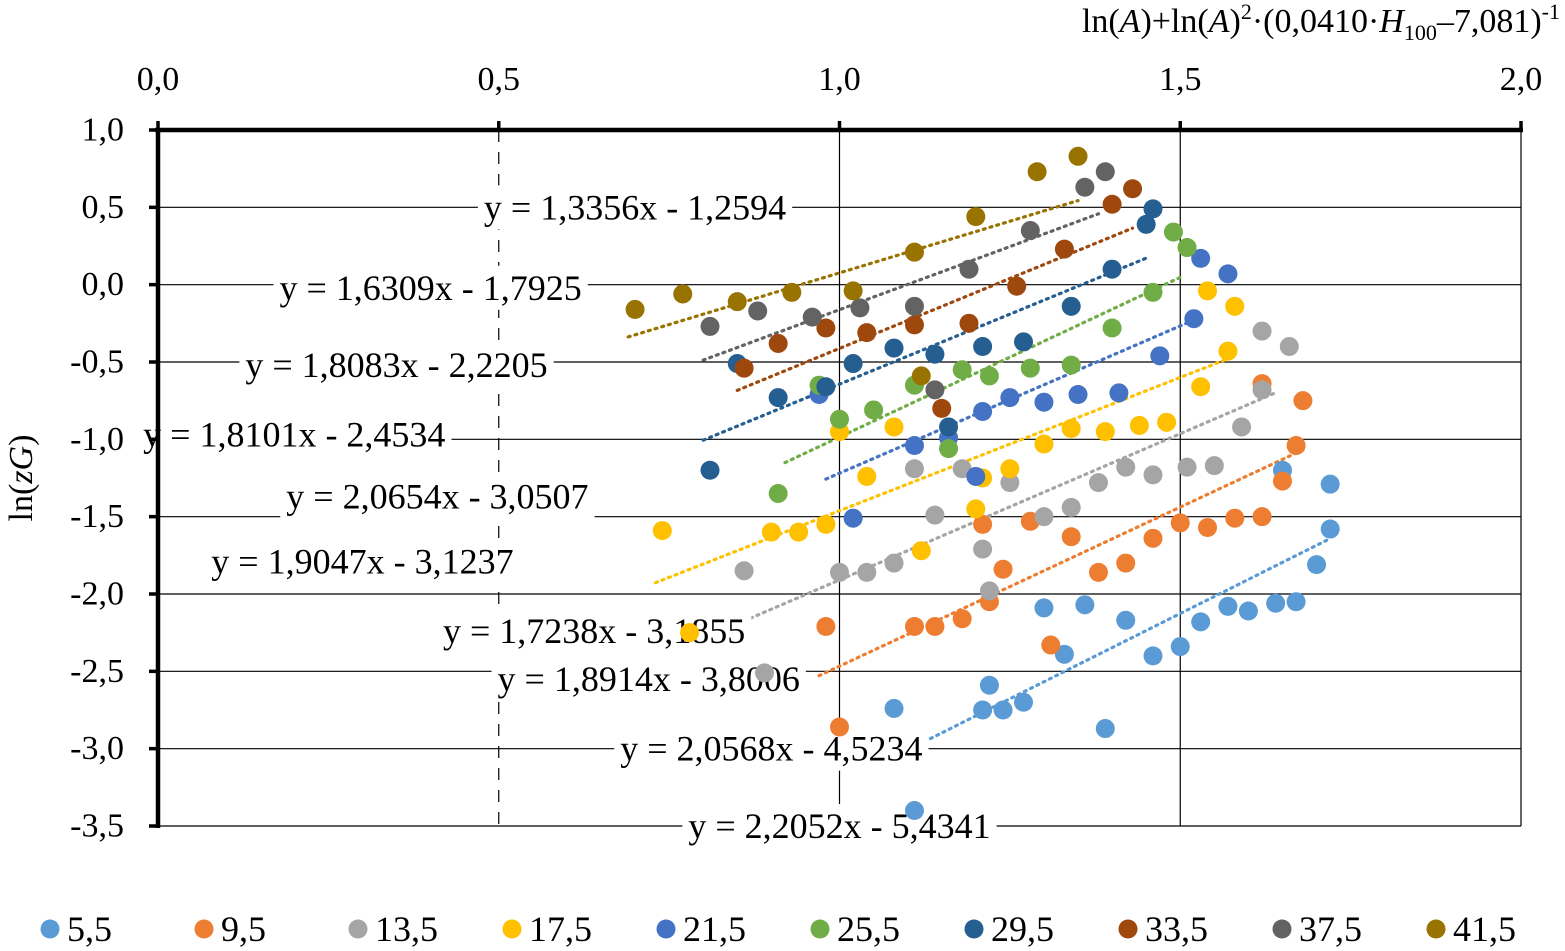 The height and width of the screenshot is (951, 1565). I want to click on equation-label: y = 1,8083x - 2,2205, so click(396, 365).